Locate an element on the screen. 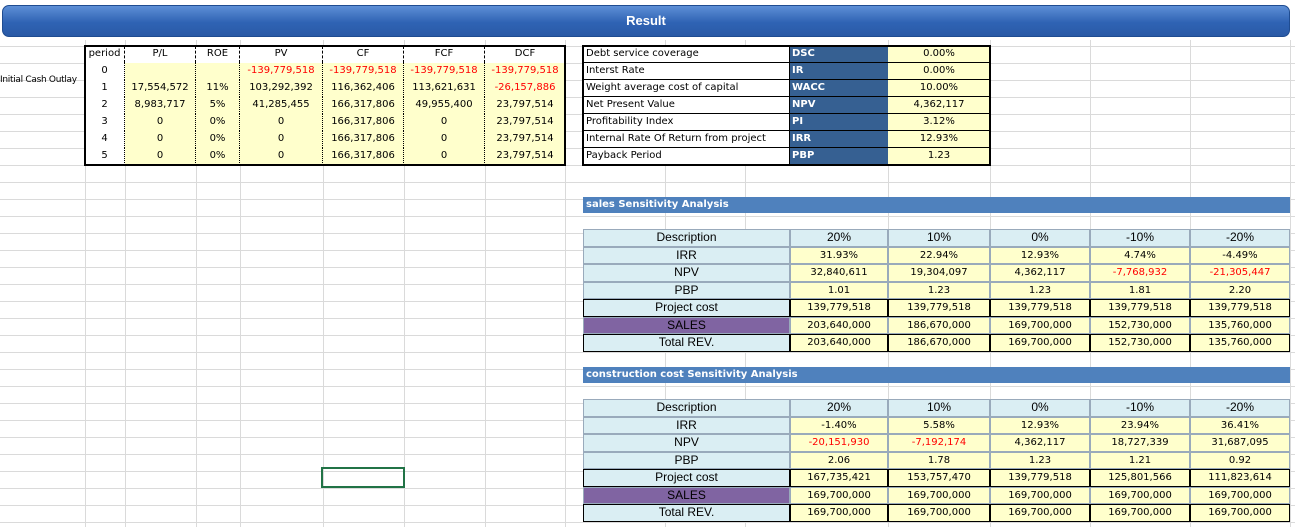 Image resolution: width=1295 pixels, height=527 pixels. row-label: Total REV. is located at coordinates (686, 513).